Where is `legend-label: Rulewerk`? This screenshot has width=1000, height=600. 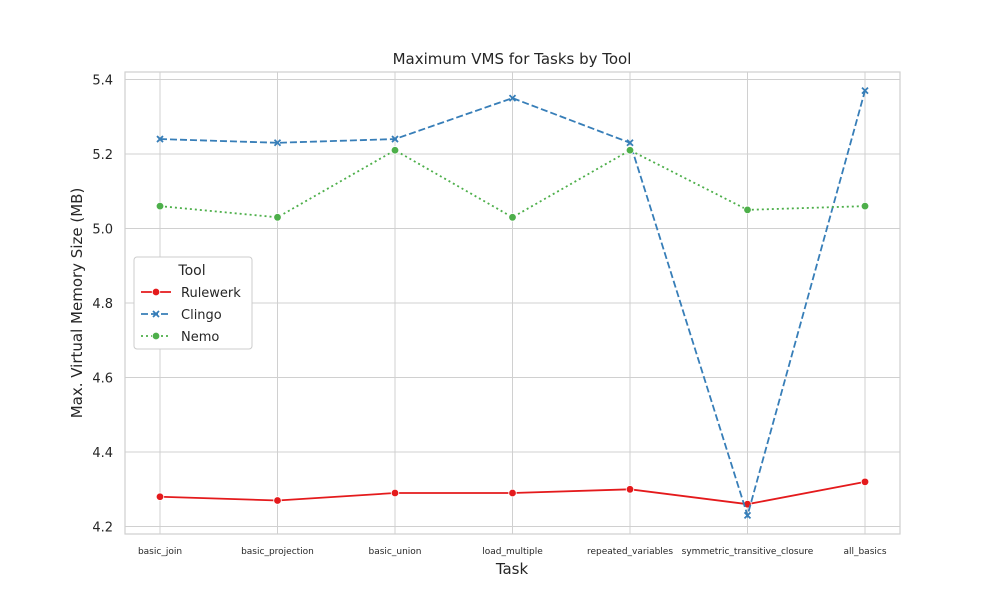
legend-label: Rulewerk is located at coordinates (211, 293).